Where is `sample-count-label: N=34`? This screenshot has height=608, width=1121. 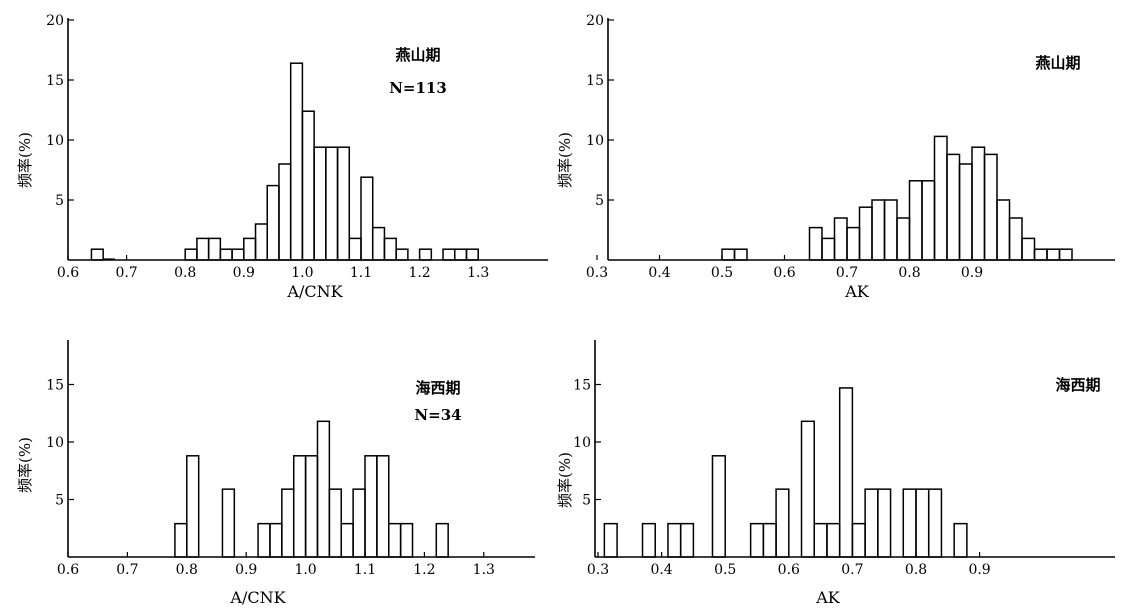
sample-count-label: N=34 is located at coordinates (437, 415).